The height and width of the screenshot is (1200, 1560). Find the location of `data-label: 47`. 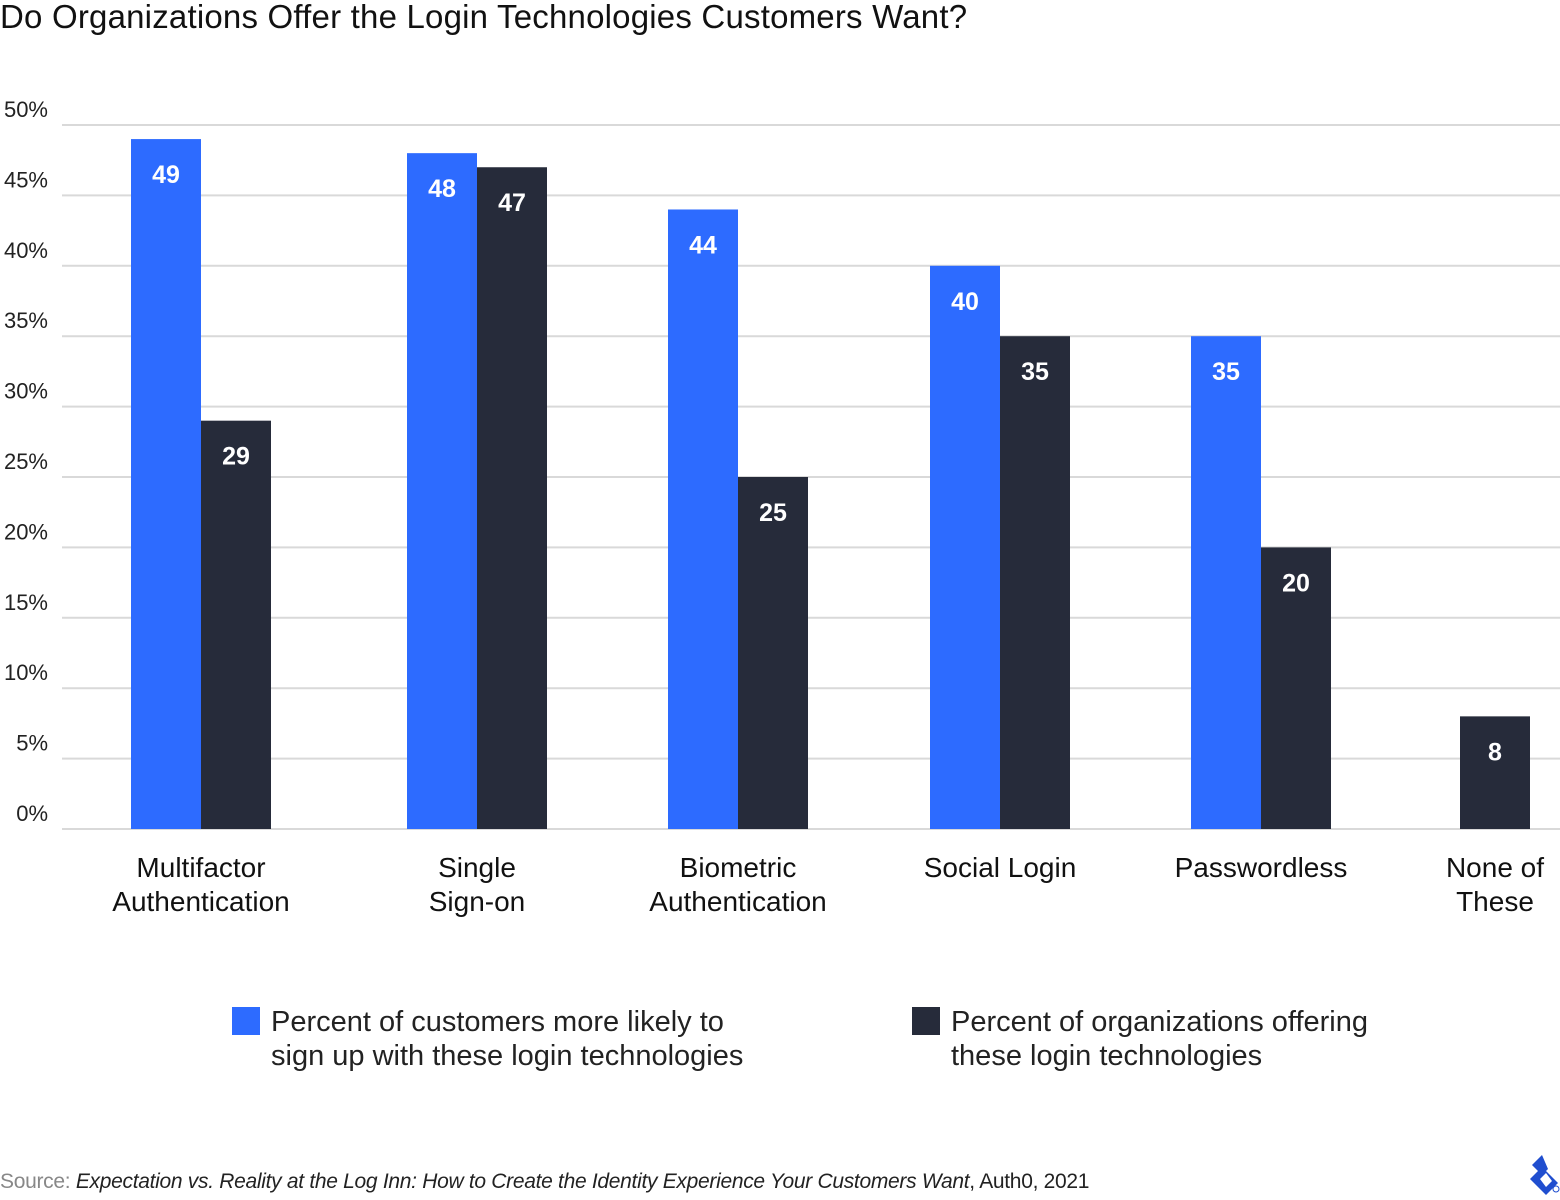

data-label: 47 is located at coordinates (512, 203).